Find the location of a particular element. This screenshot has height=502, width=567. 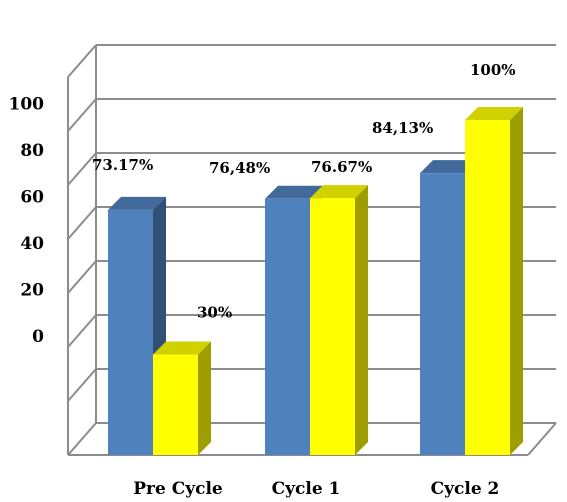

data-label: 73.17% is located at coordinates (122, 165).